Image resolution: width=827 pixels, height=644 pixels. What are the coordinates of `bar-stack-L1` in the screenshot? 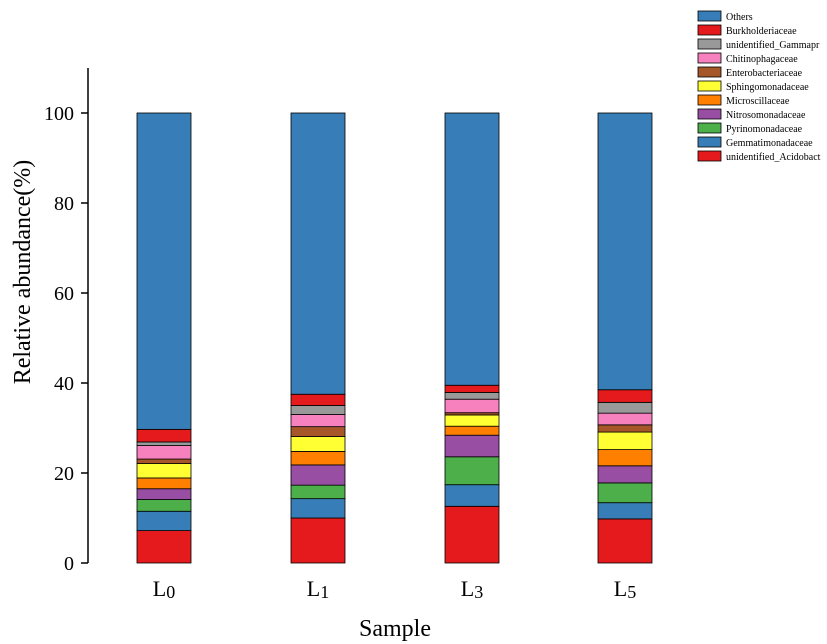 It's located at (318, 338).